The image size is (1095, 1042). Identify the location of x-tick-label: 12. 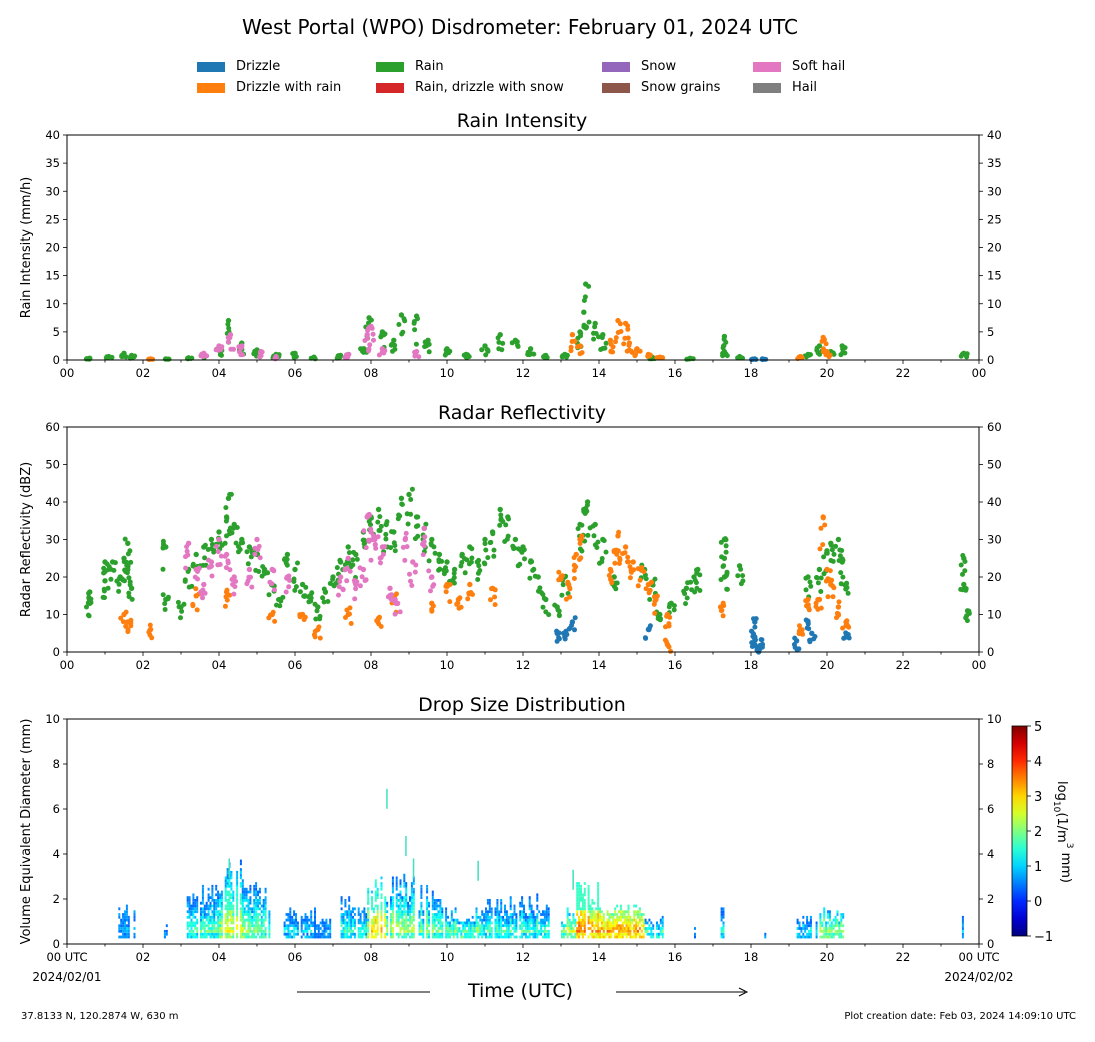
(523, 957).